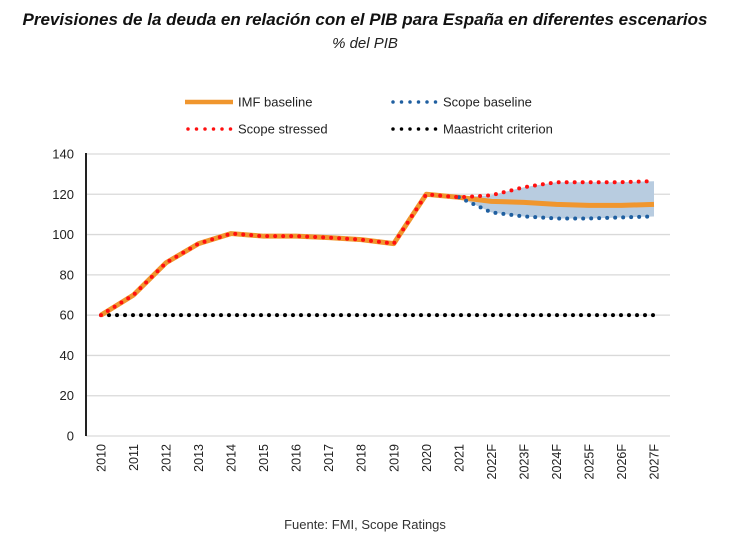 The height and width of the screenshot is (553, 730). I want to click on y-tick-label: 60, so click(67, 315).